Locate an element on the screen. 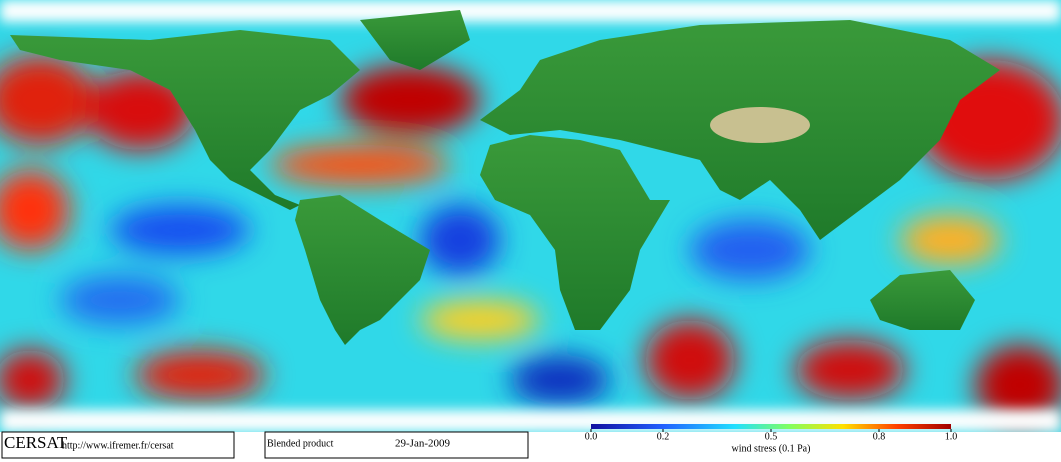  url: http://www.ifremer.fr/cersat is located at coordinates (118, 445).